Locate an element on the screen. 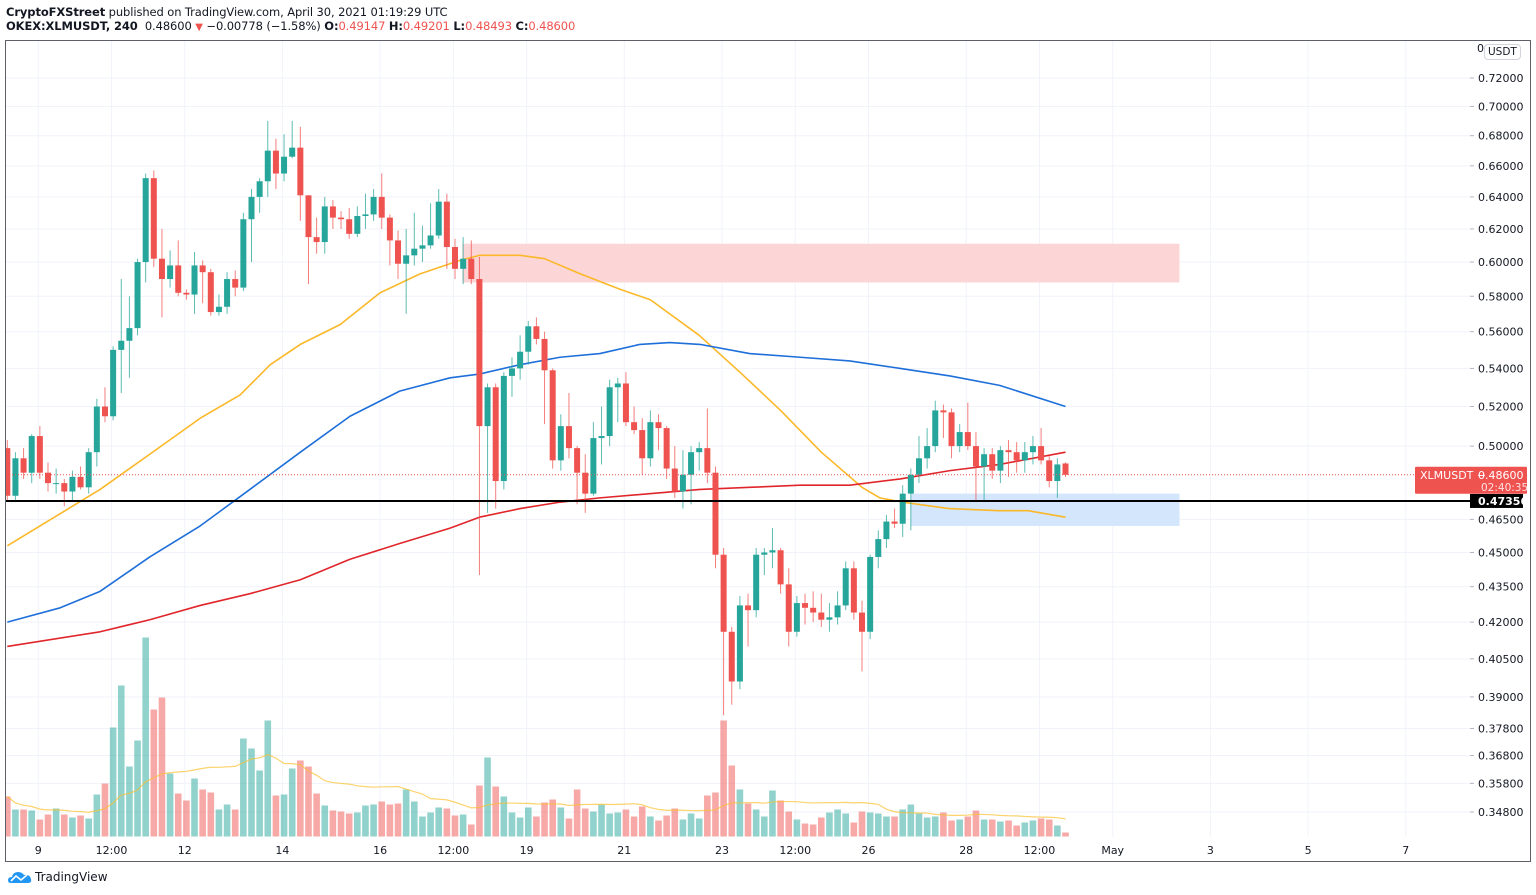  x-tick-label: 12:00 is located at coordinates (795, 850).